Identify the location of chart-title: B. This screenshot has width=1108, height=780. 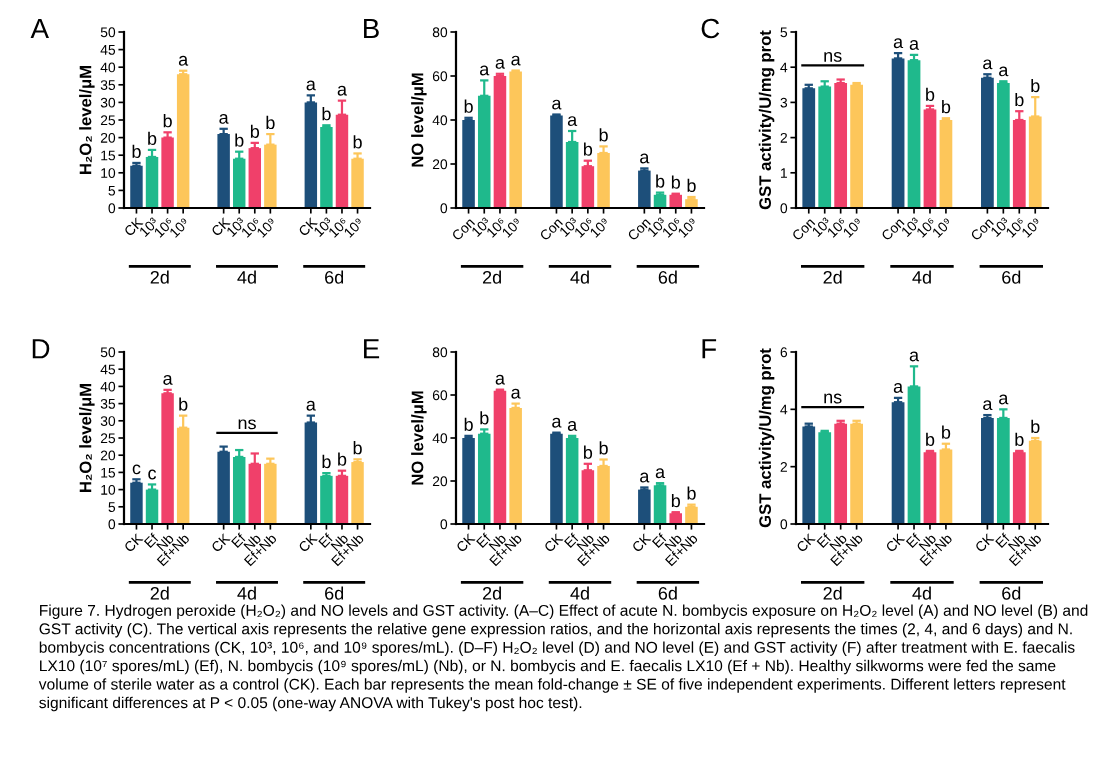
(371, 28).